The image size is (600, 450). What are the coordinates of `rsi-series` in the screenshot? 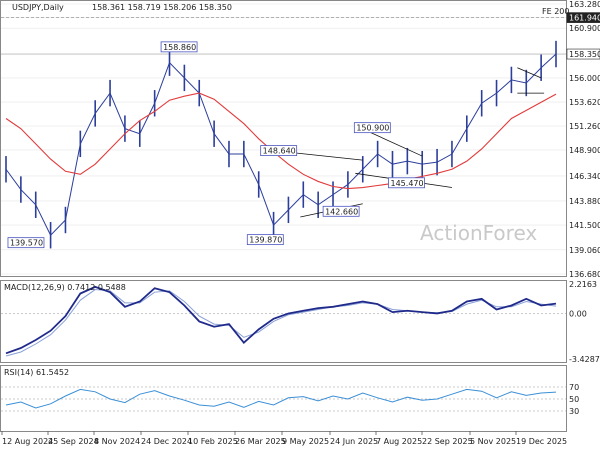 It's located at (281, 398).